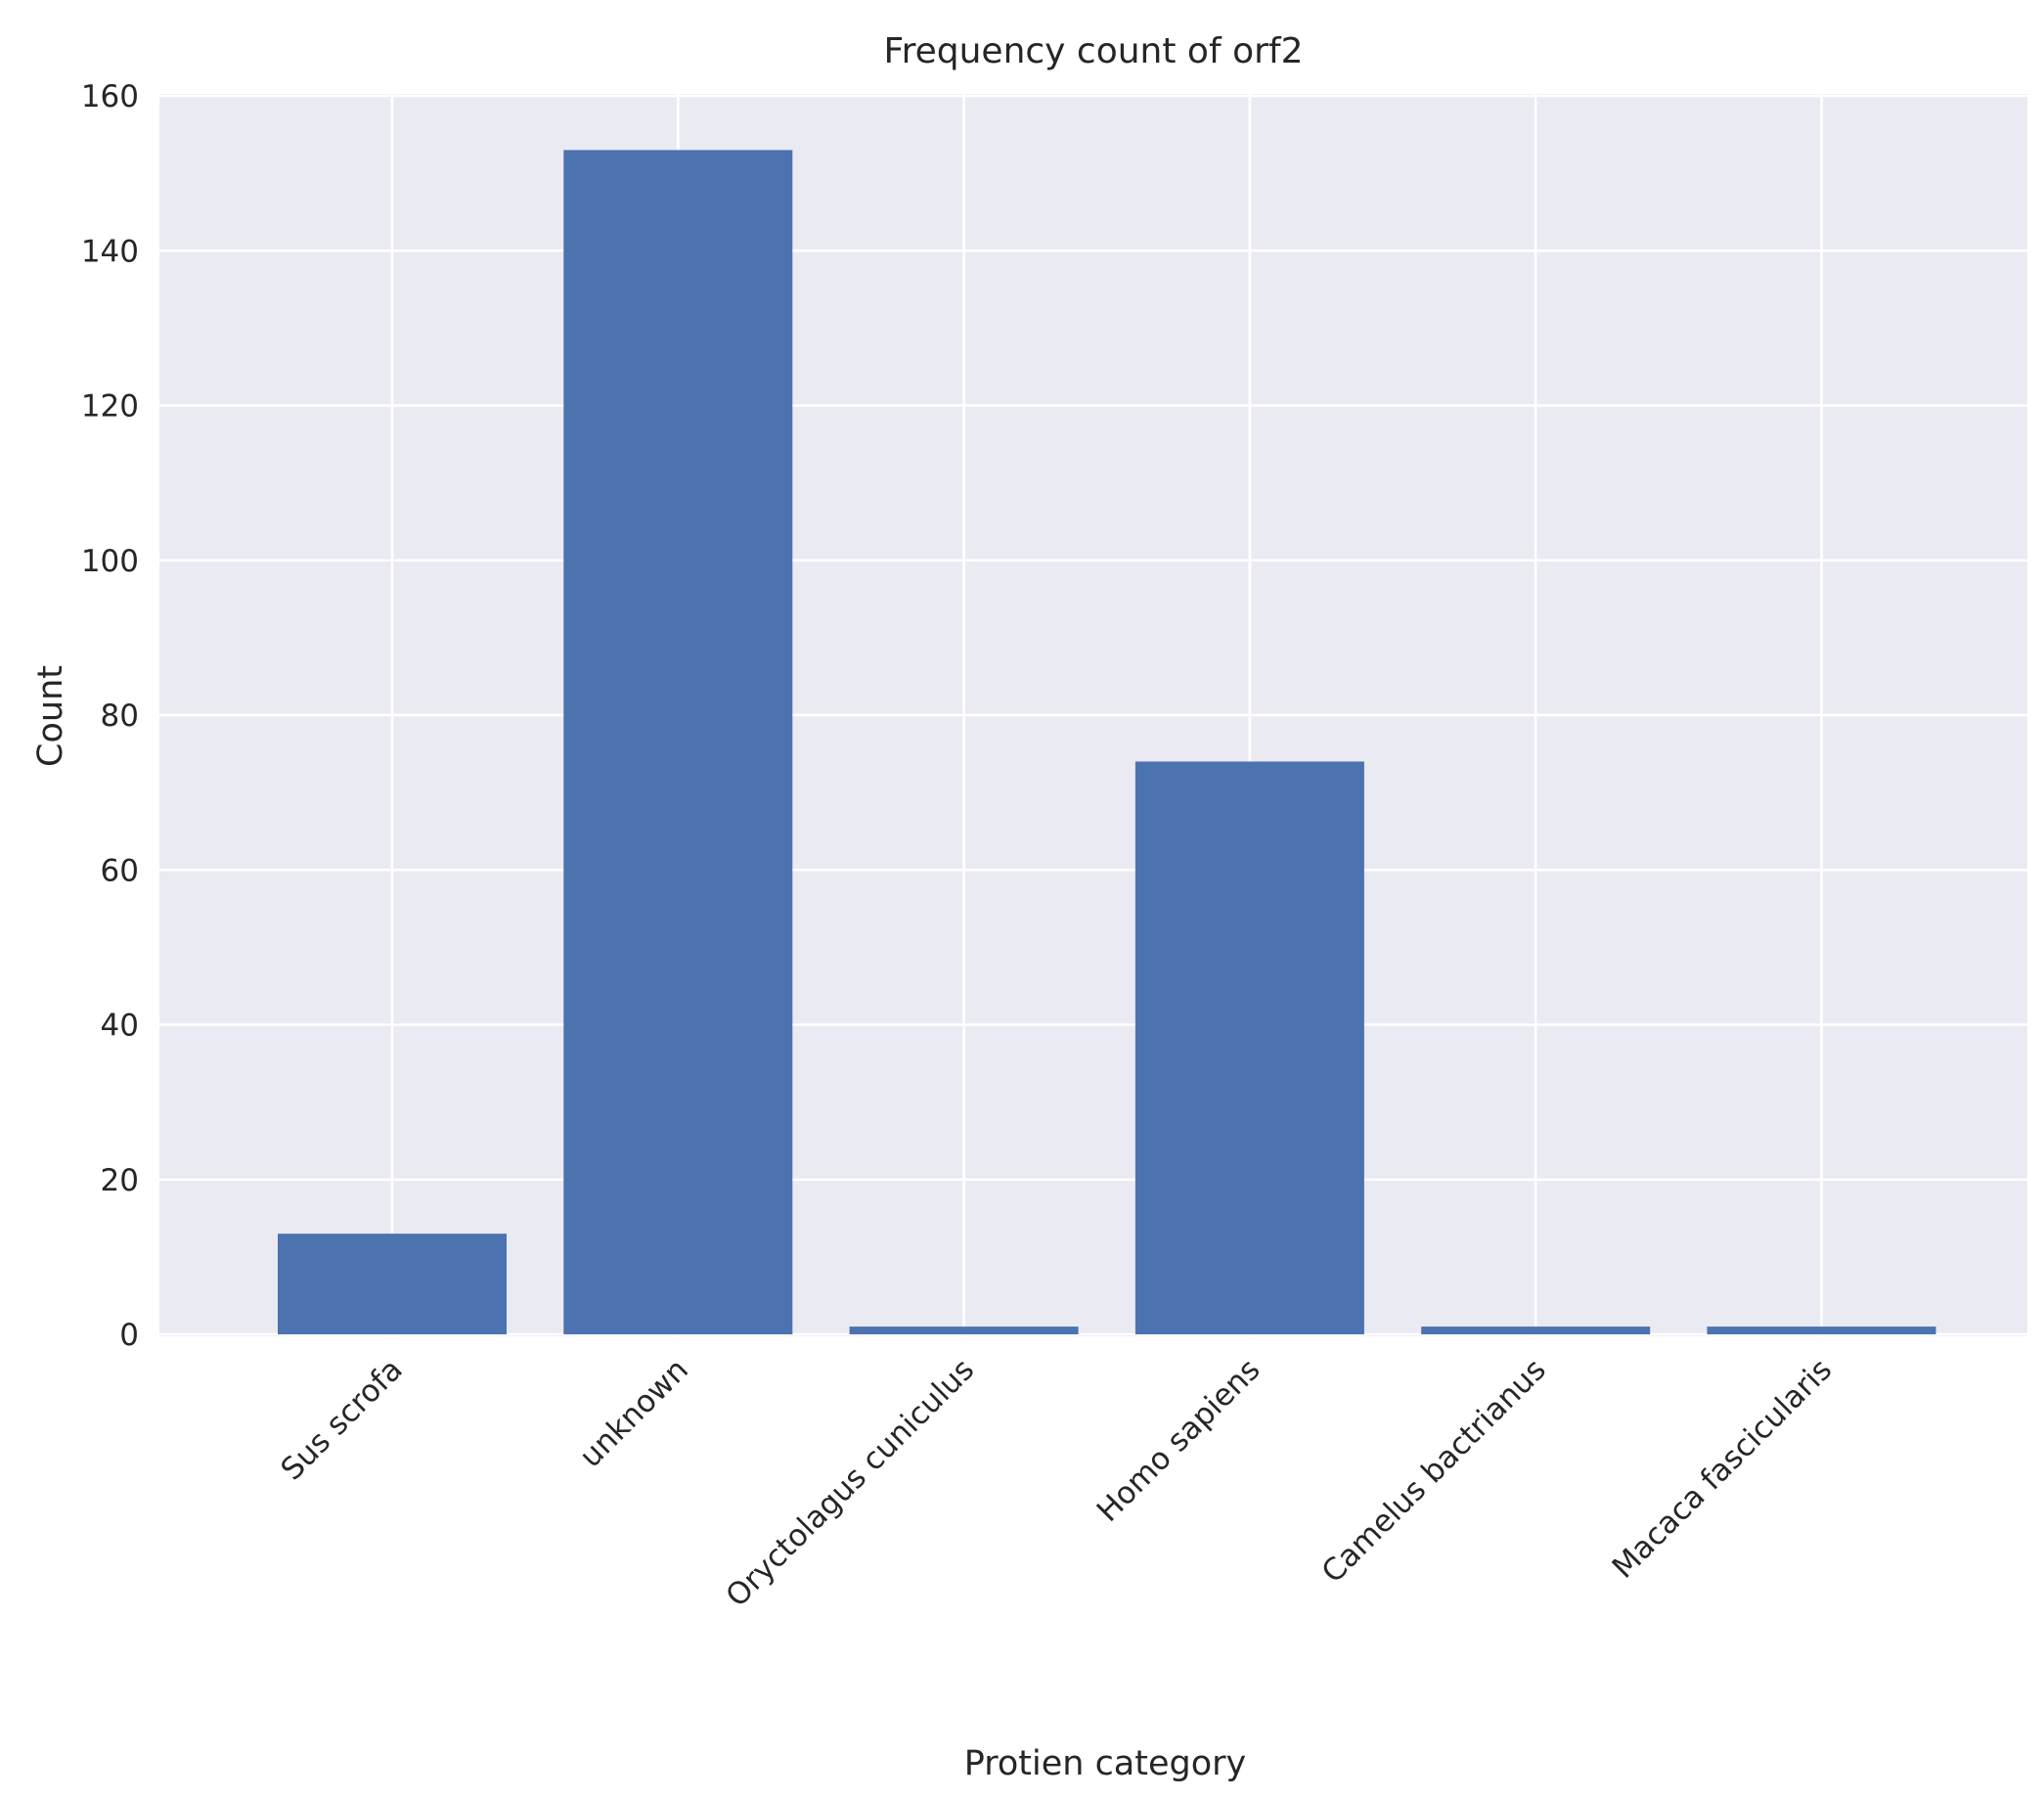 This screenshot has height=1799, width=2044. Describe the element at coordinates (1249, 1047) in the screenshot. I see `bar-homo-sapiens` at that location.